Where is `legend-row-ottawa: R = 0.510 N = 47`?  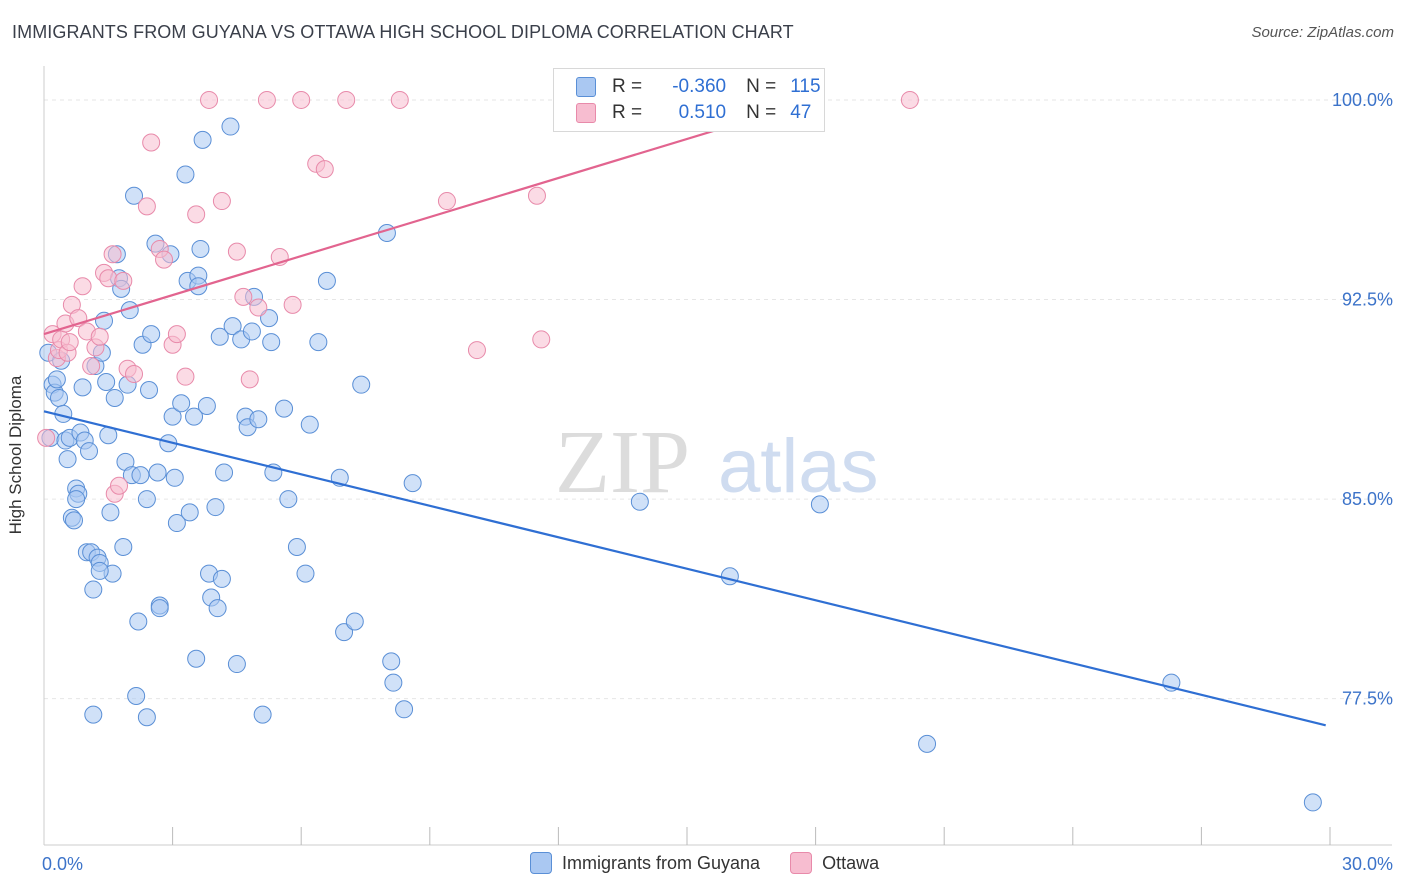 legend-row-ottawa: R = 0.510 N = 47 is located at coordinates (693, 113).